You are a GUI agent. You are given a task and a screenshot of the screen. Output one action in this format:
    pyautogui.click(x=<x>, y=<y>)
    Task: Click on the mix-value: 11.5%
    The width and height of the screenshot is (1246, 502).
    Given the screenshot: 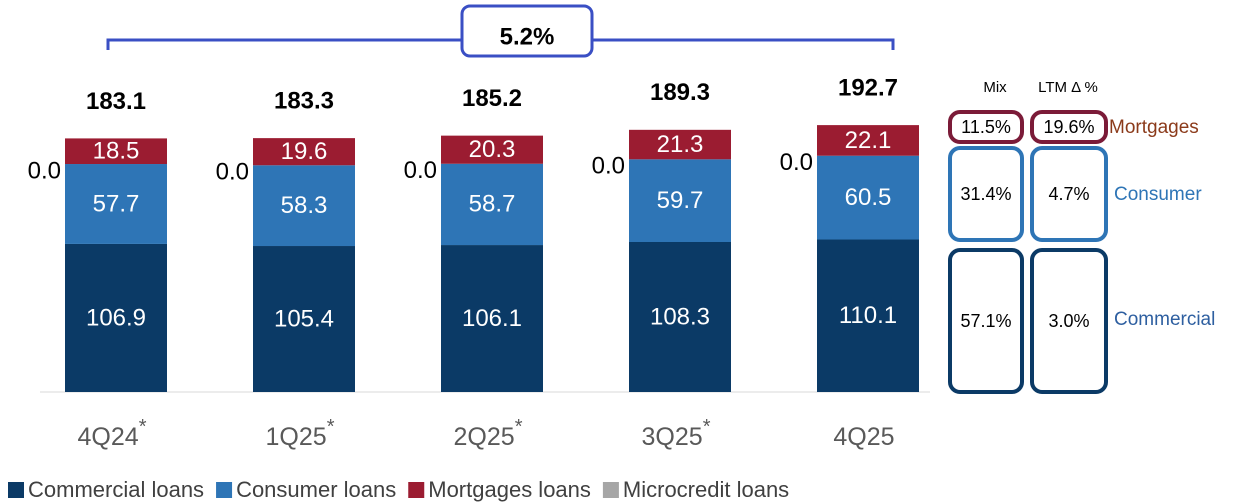 What is the action you would take?
    pyautogui.click(x=986, y=127)
    